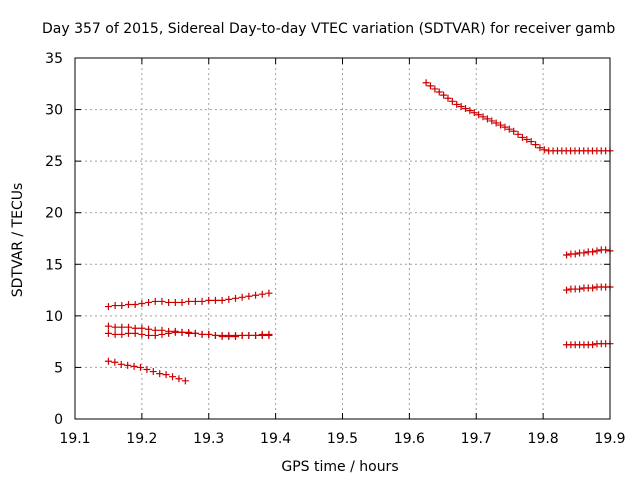  I want to click on x-axis-label: GPS time / hours, so click(339, 467).